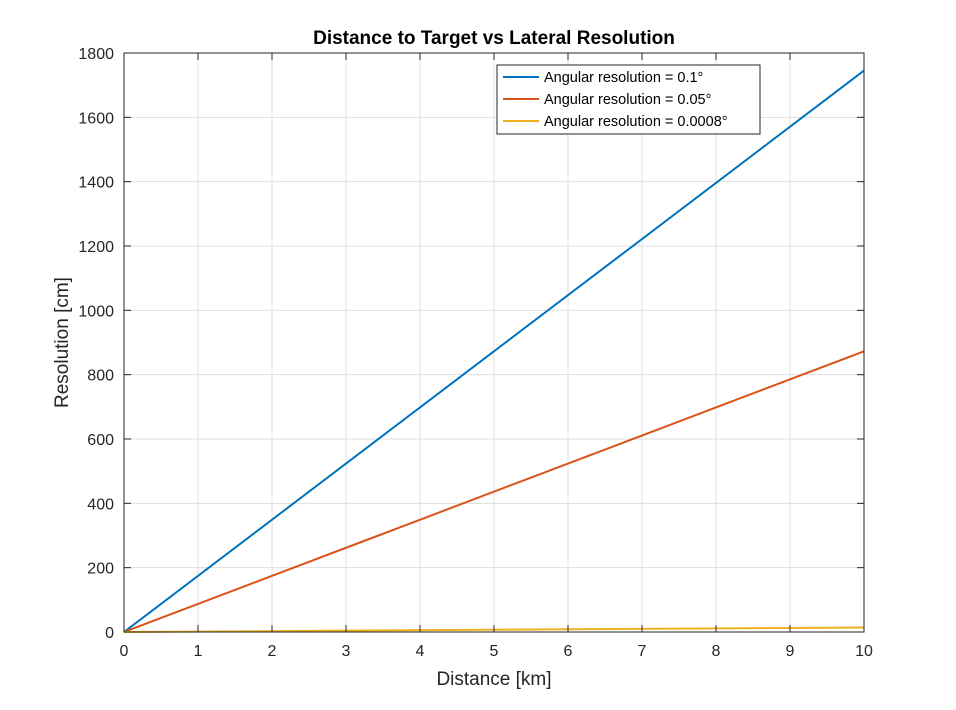 The width and height of the screenshot is (956, 710). Describe the element at coordinates (864, 651) in the screenshot. I see `x-tick-label: 10` at that location.